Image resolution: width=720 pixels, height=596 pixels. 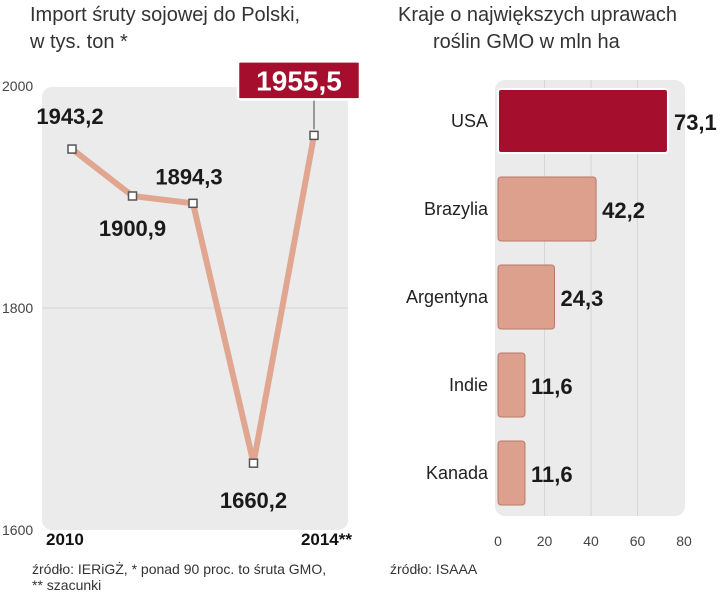 What do you see at coordinates (78, 42) in the screenshot?
I see `line-chart-title-line-2: w tys. ton *` at bounding box center [78, 42].